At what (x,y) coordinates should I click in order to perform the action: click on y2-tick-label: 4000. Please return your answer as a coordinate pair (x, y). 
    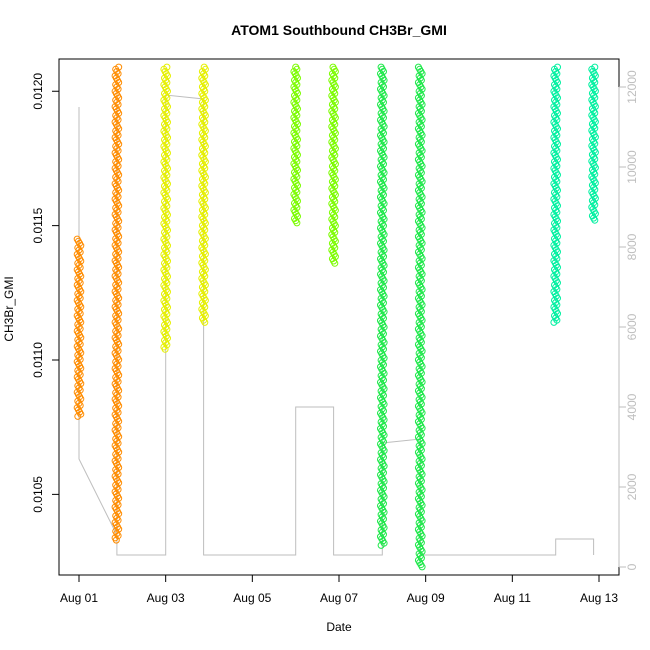
    Looking at the image, I should click on (632, 406).